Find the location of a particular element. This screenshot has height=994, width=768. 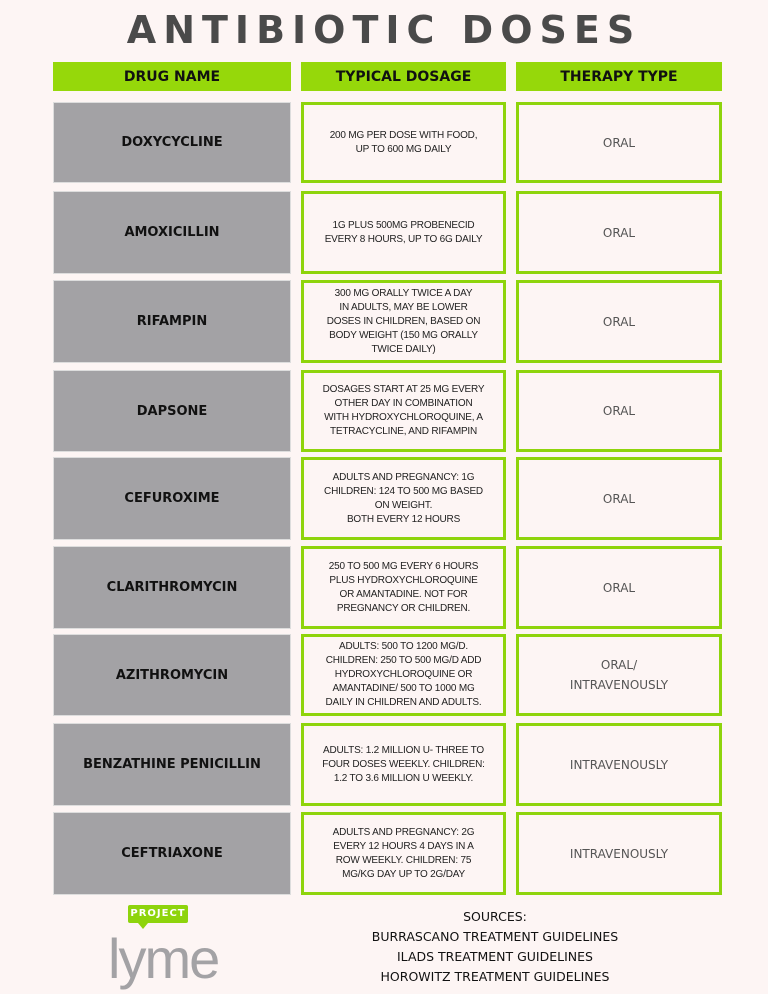

source-item: HOROWITZ TREATMENT GUIDELINES is located at coordinates (495, 976).